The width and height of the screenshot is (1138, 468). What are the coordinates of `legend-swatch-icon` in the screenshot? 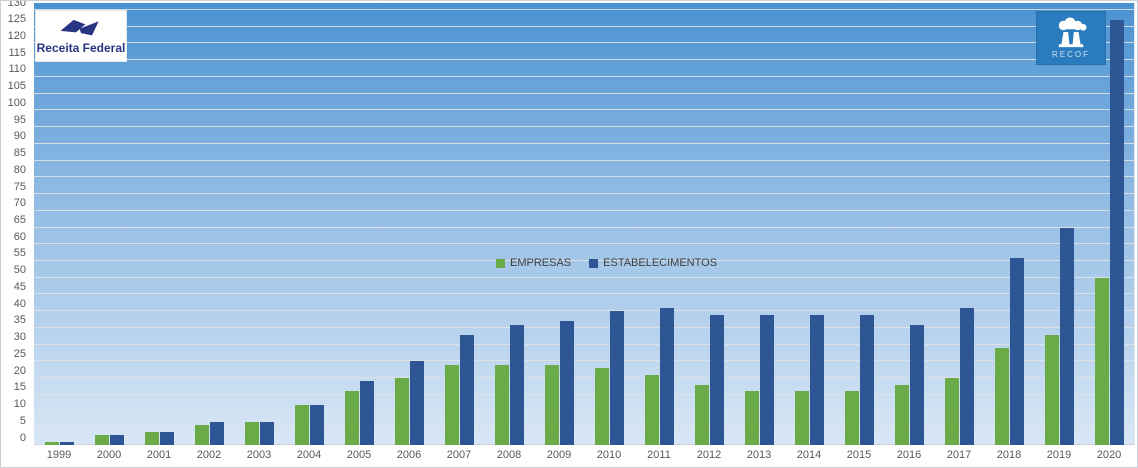 It's located at (594, 263).